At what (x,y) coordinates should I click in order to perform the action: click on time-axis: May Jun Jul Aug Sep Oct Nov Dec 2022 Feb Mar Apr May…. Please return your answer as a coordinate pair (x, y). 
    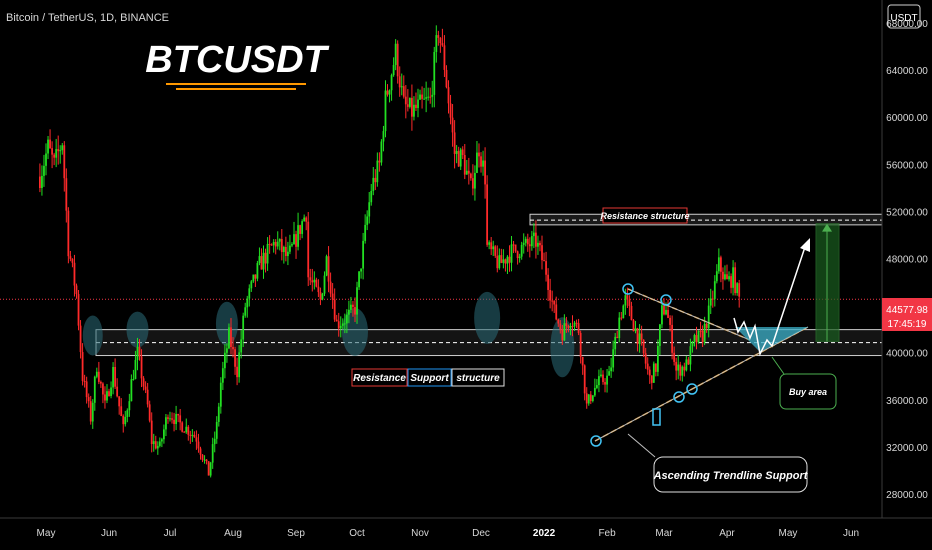
    Looking at the image, I should click on (466, 528).